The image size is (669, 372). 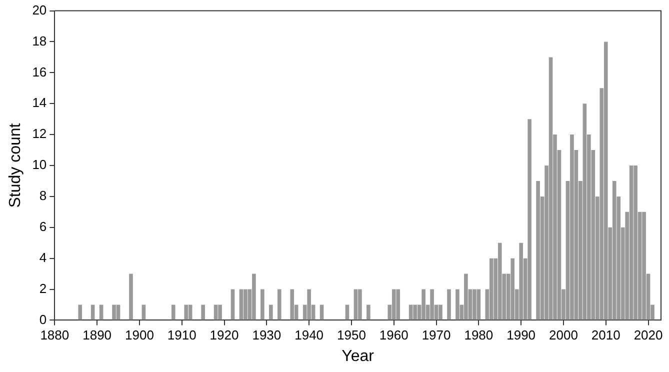 What do you see at coordinates (267, 335) in the screenshot?
I see `x-tick-label: 1930` at bounding box center [267, 335].